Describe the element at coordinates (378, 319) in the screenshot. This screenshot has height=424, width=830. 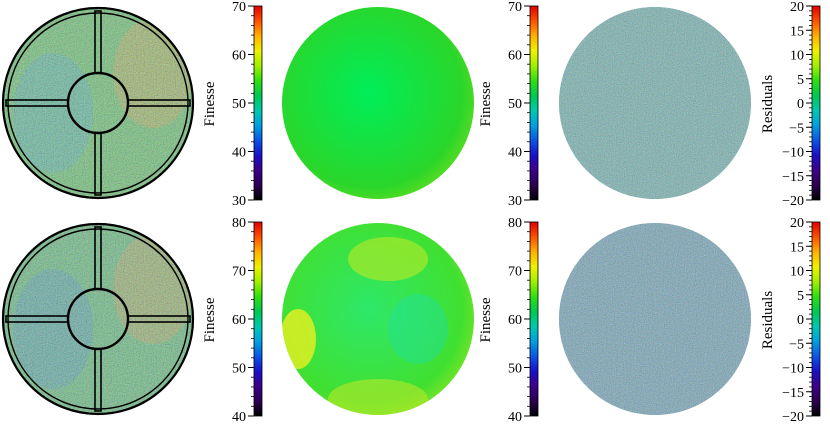
I see `model-finesse-map-row2` at that location.